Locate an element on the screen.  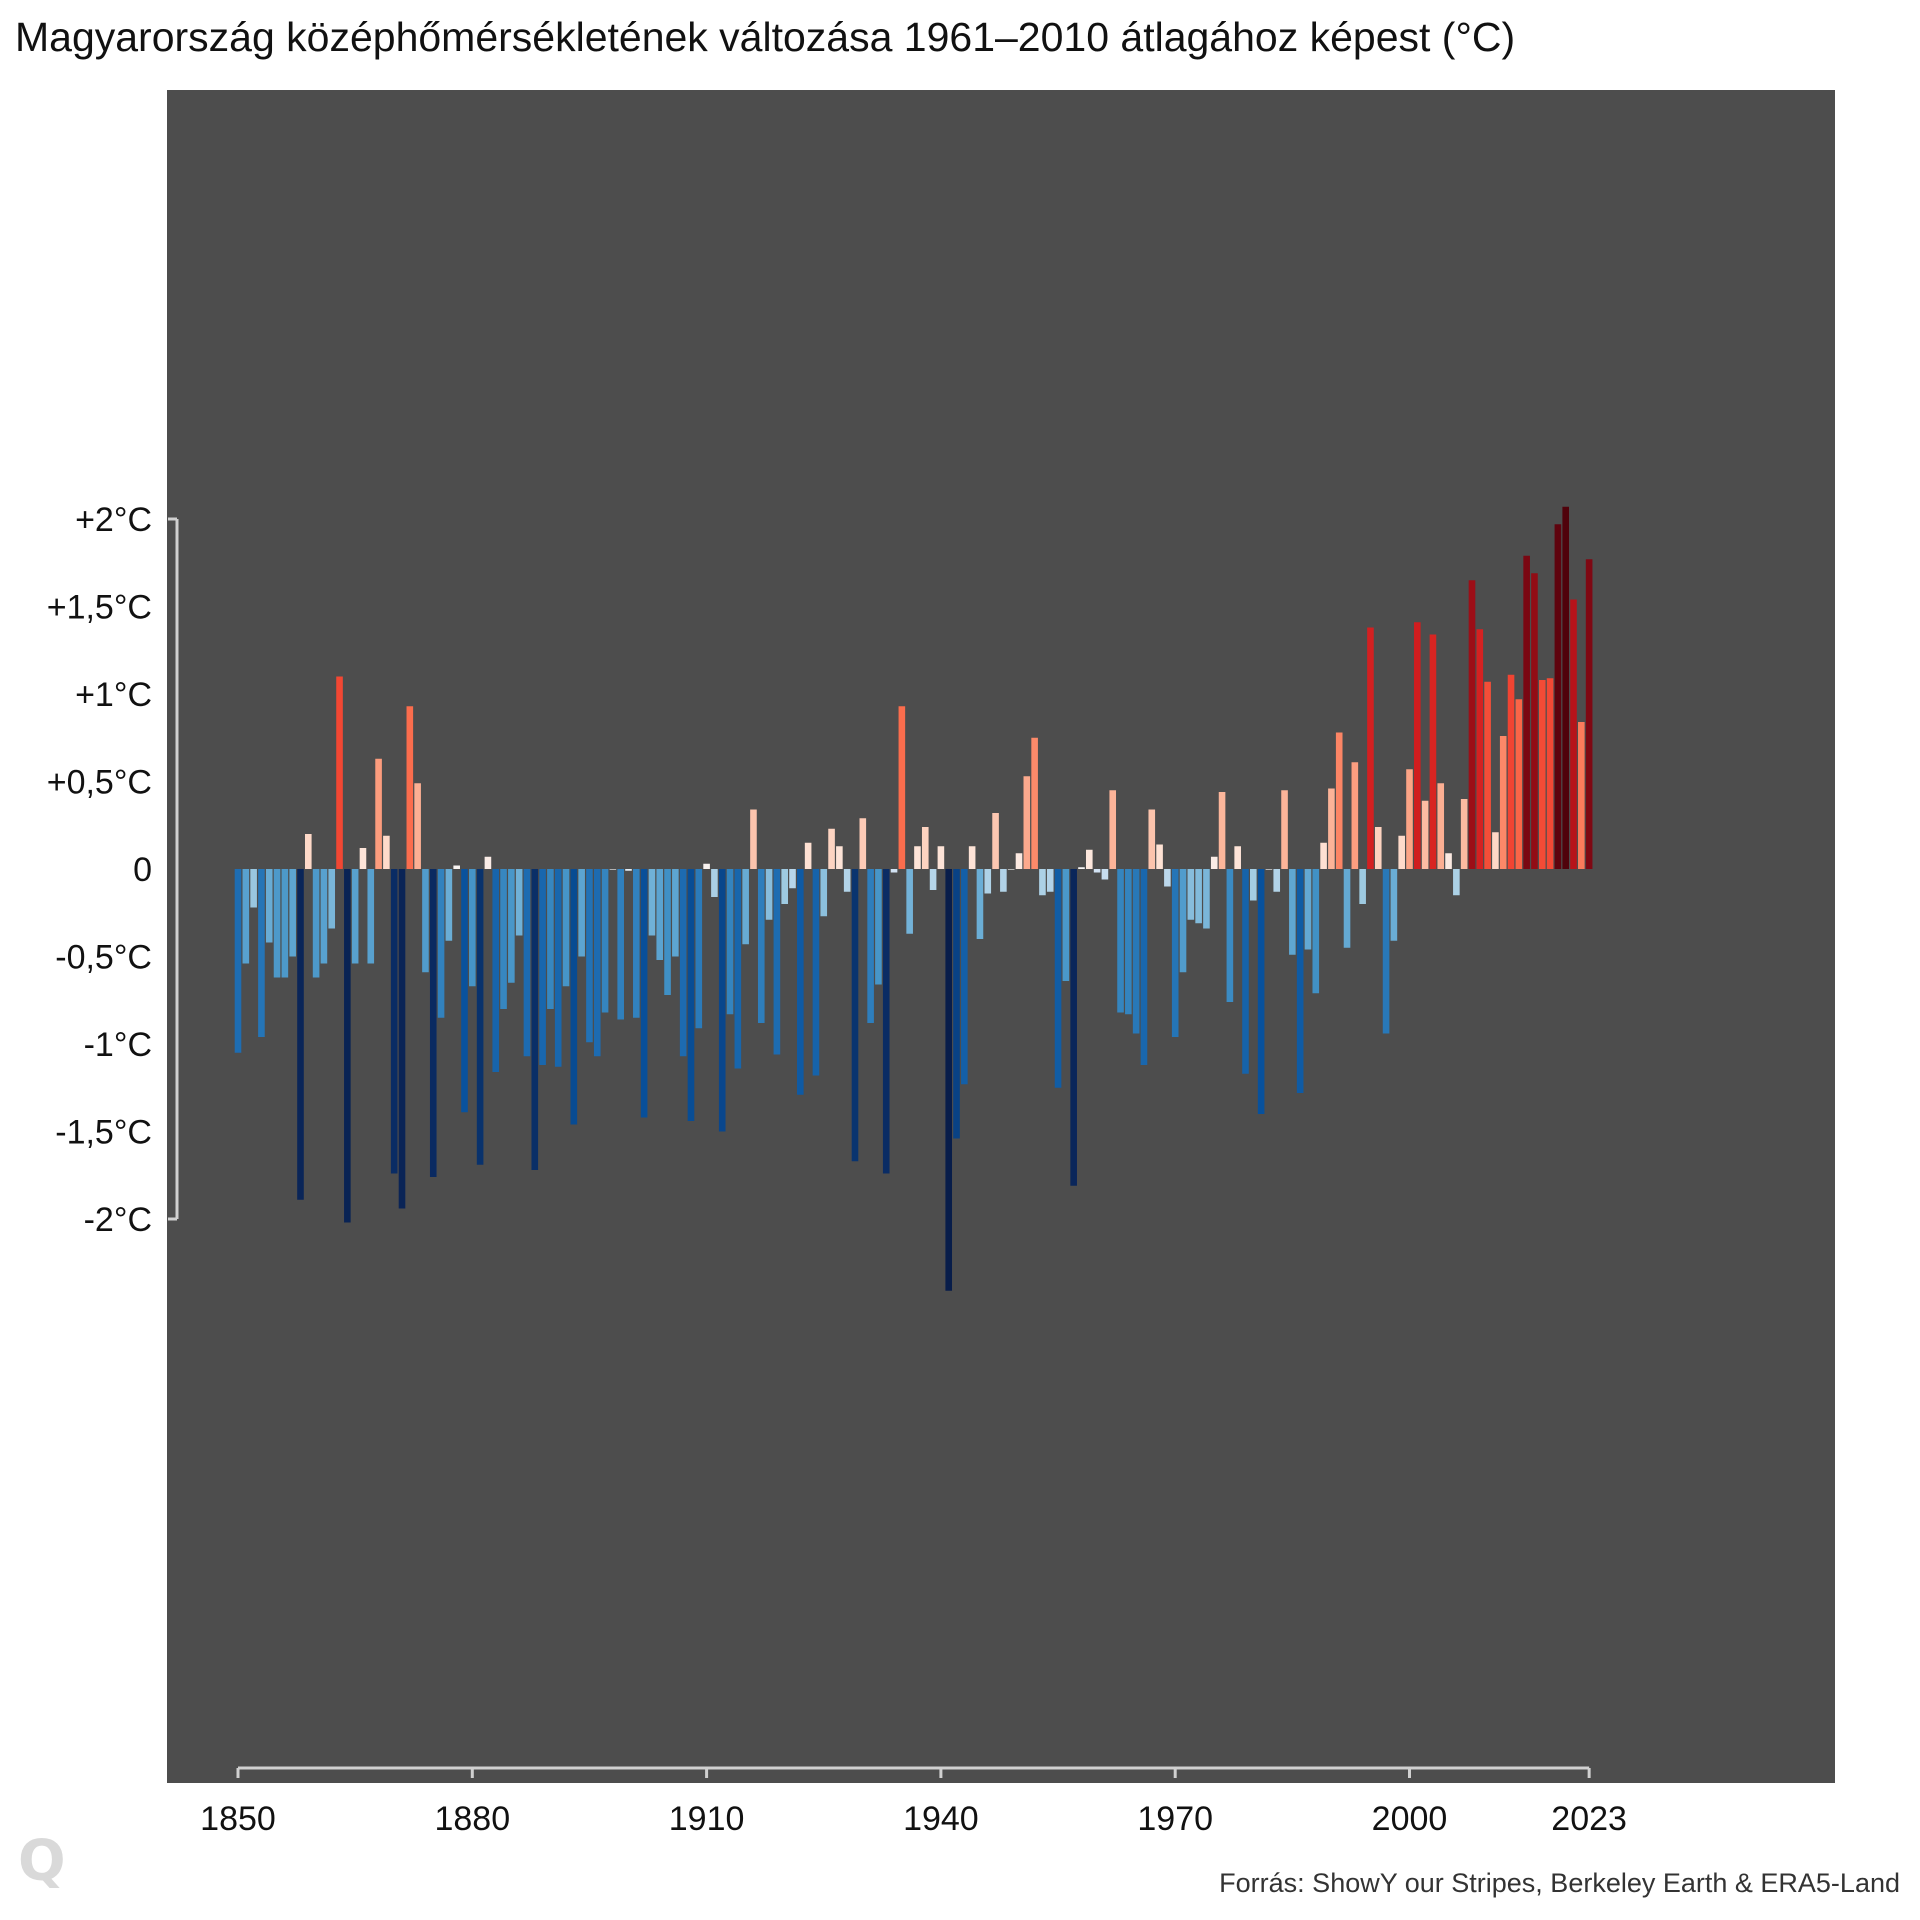
bar-1999: 1999: 0.19 is located at coordinates (1401, 852).